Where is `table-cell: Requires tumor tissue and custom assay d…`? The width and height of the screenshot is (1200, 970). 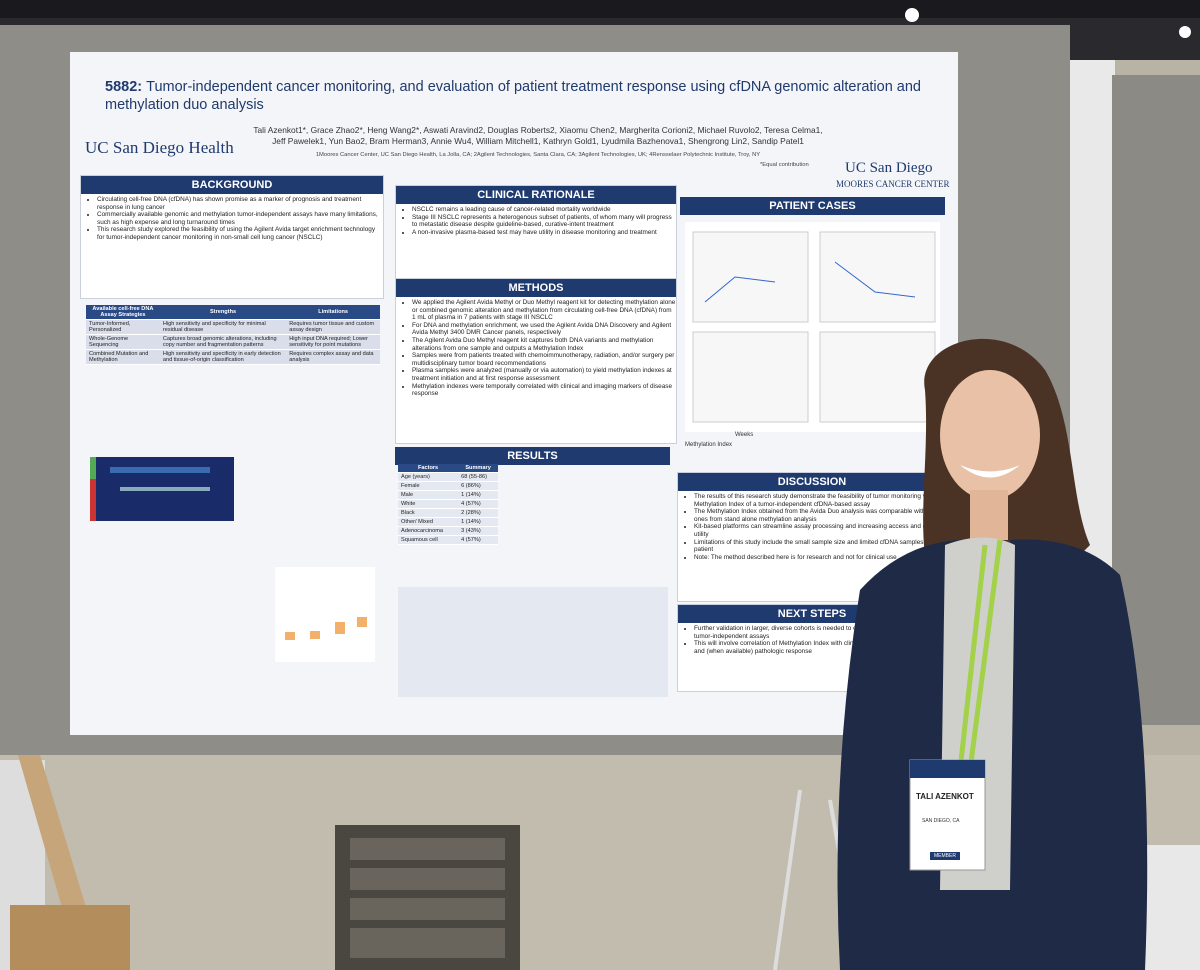 table-cell: Requires tumor tissue and custom assay d… is located at coordinates (333, 327).